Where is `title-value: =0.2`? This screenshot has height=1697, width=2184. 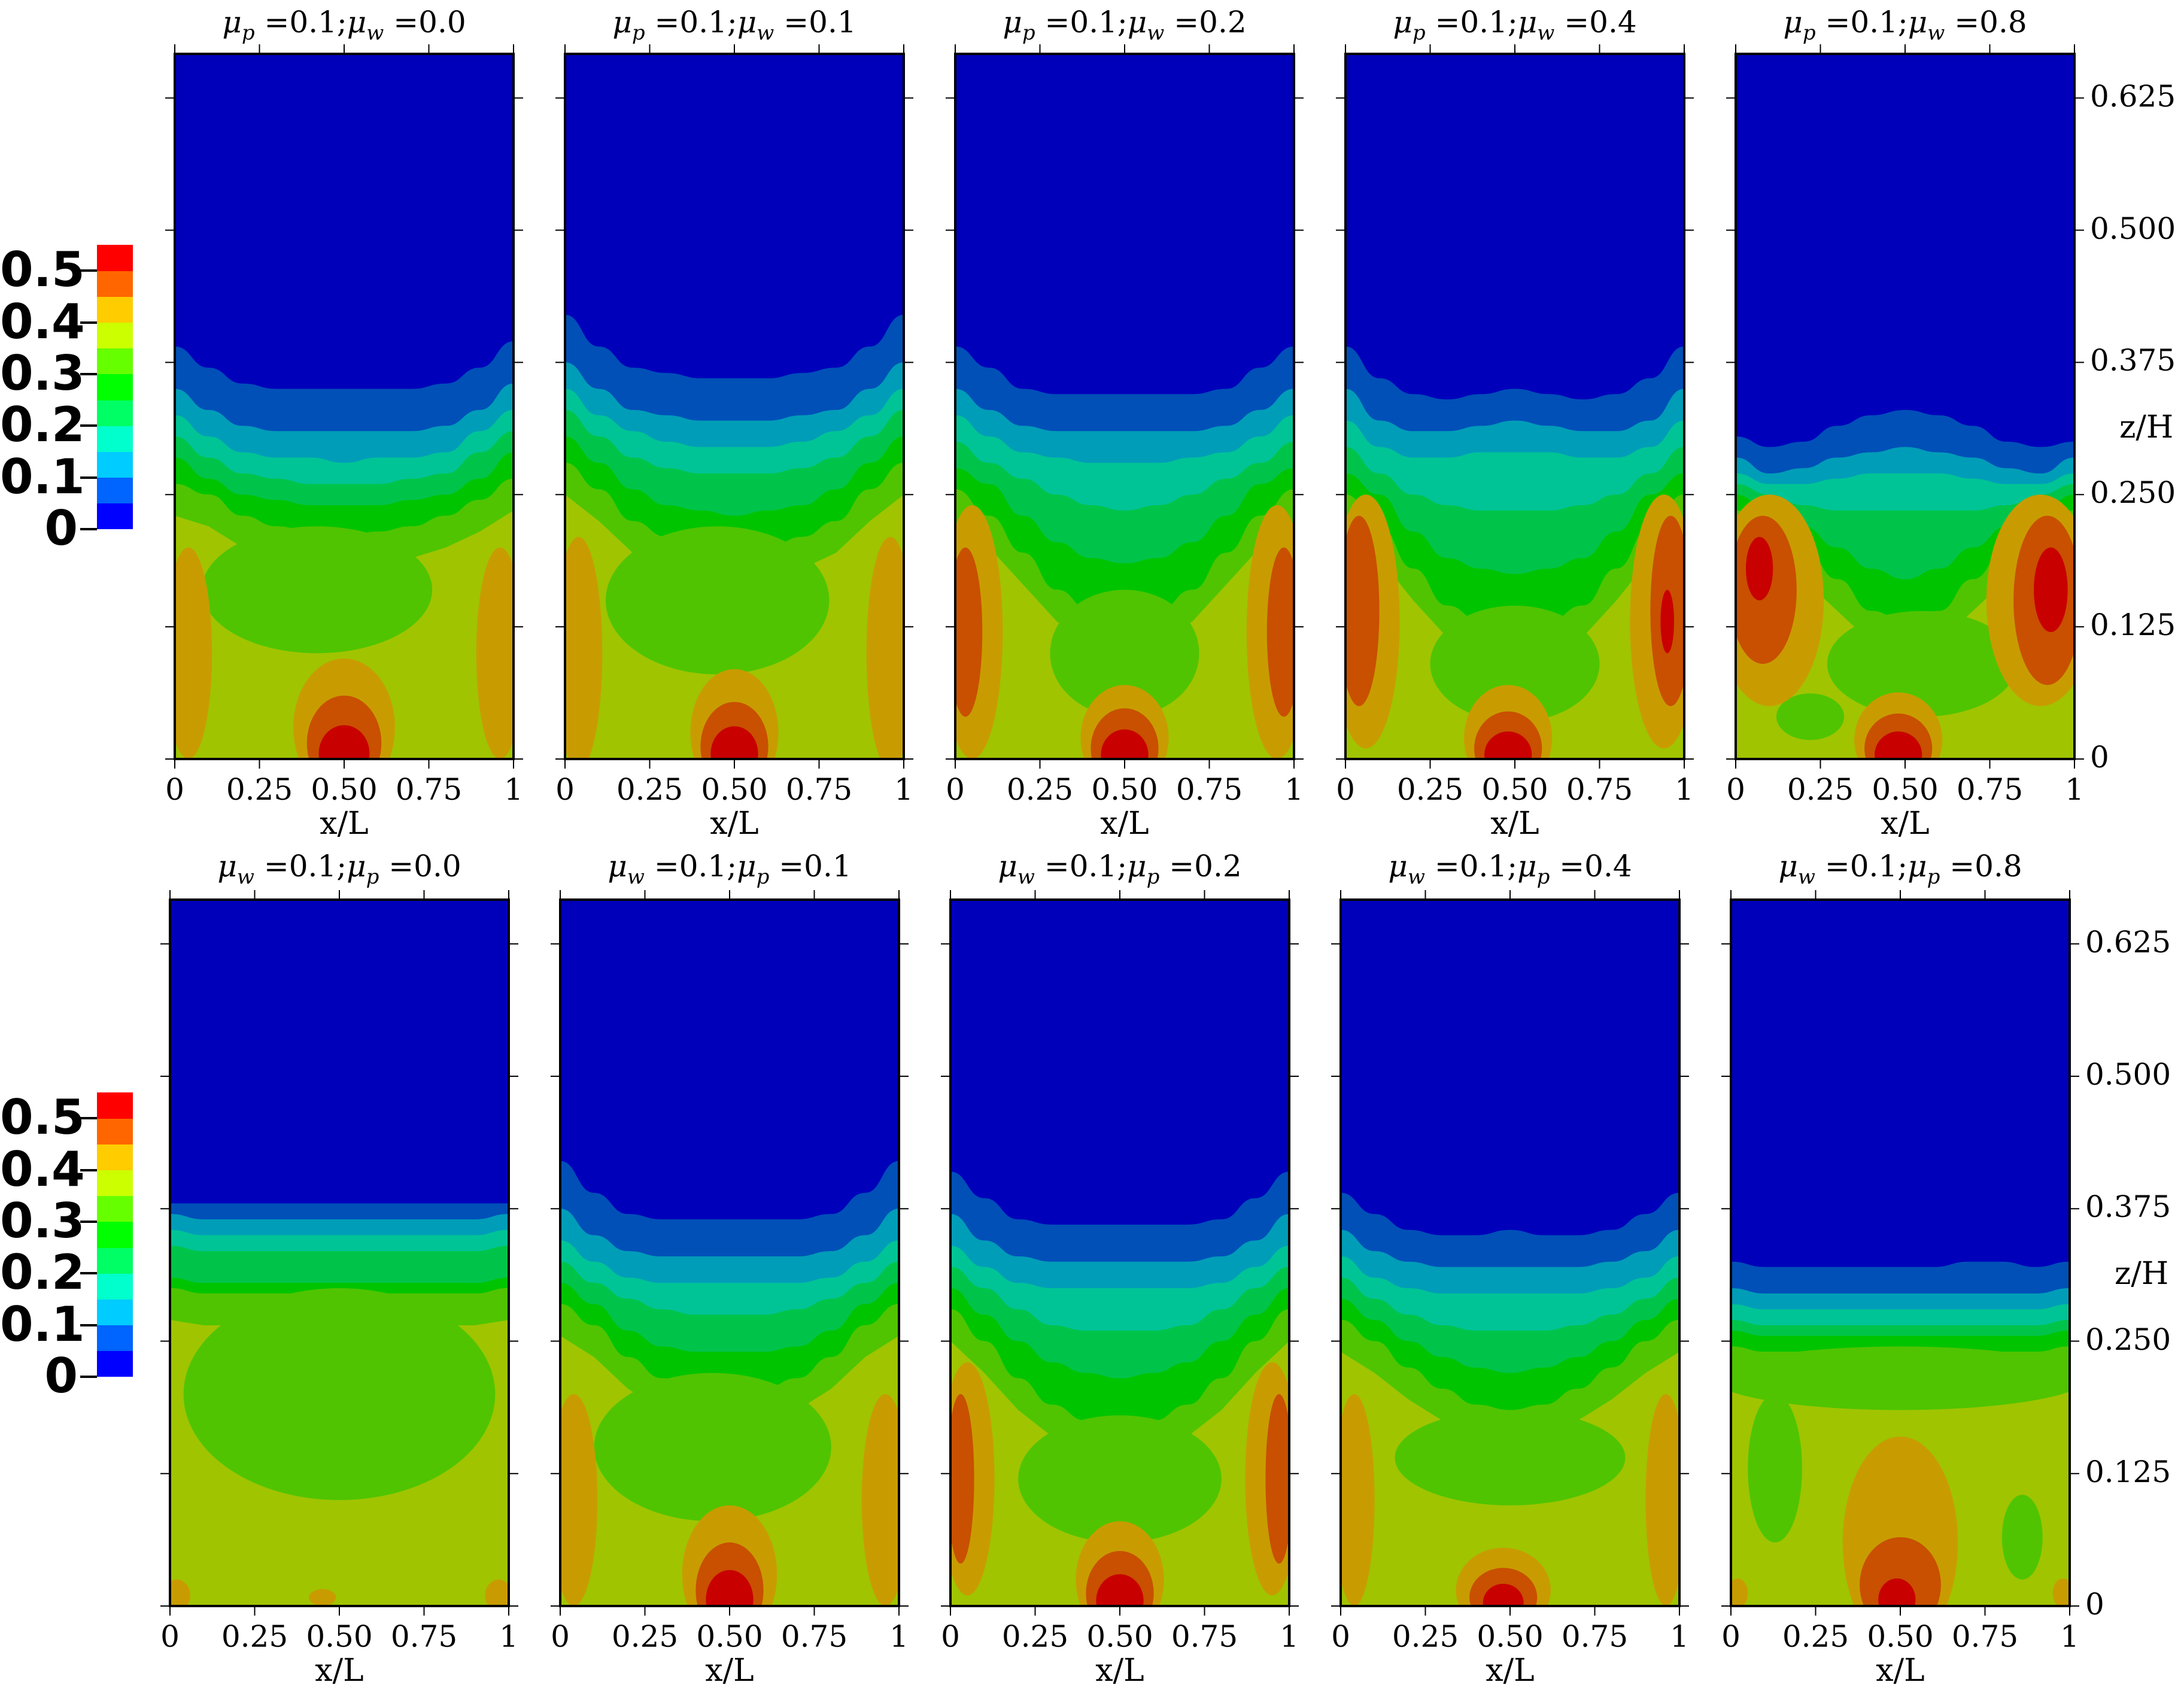 title-value: =0.2 is located at coordinates (1205, 22).